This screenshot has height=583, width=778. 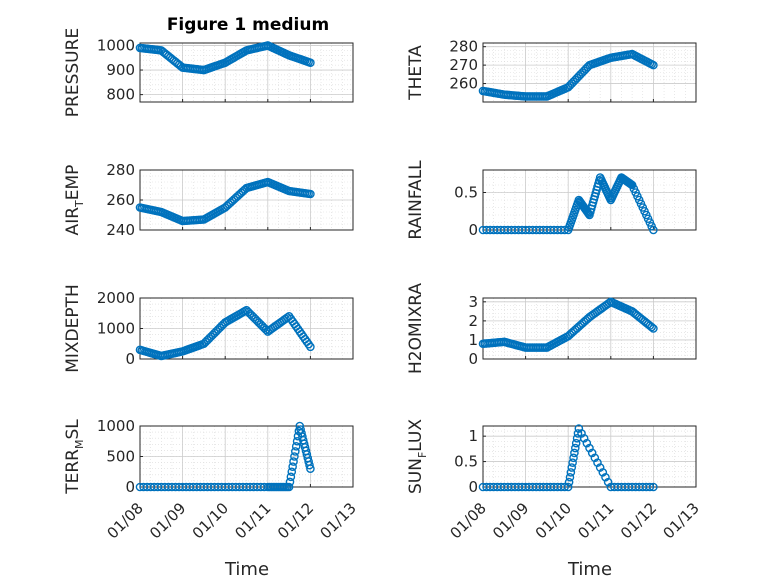 I want to click on y-axis-label: TERRMSL, so click(x=74, y=457).